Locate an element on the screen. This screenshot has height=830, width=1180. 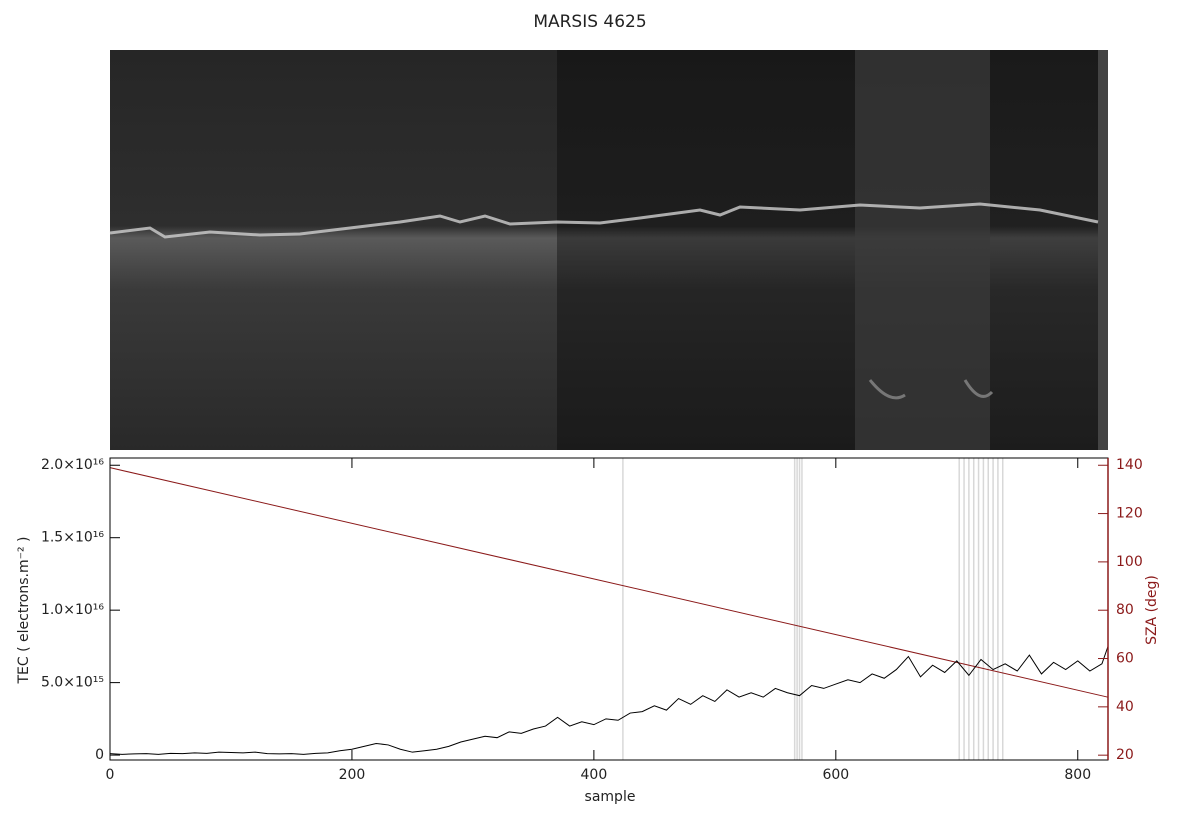
y2-axis-label: SZA (deg) is located at coordinates (1152, 610).